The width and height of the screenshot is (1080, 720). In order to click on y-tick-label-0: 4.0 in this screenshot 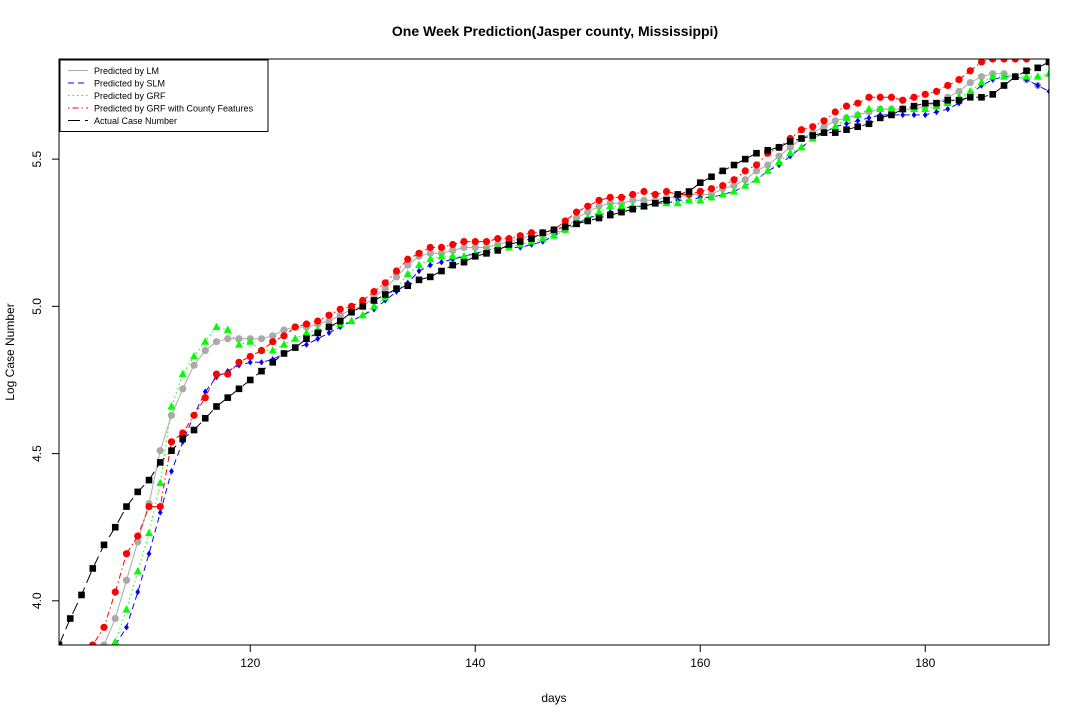, I will do `click(37, 600)`.